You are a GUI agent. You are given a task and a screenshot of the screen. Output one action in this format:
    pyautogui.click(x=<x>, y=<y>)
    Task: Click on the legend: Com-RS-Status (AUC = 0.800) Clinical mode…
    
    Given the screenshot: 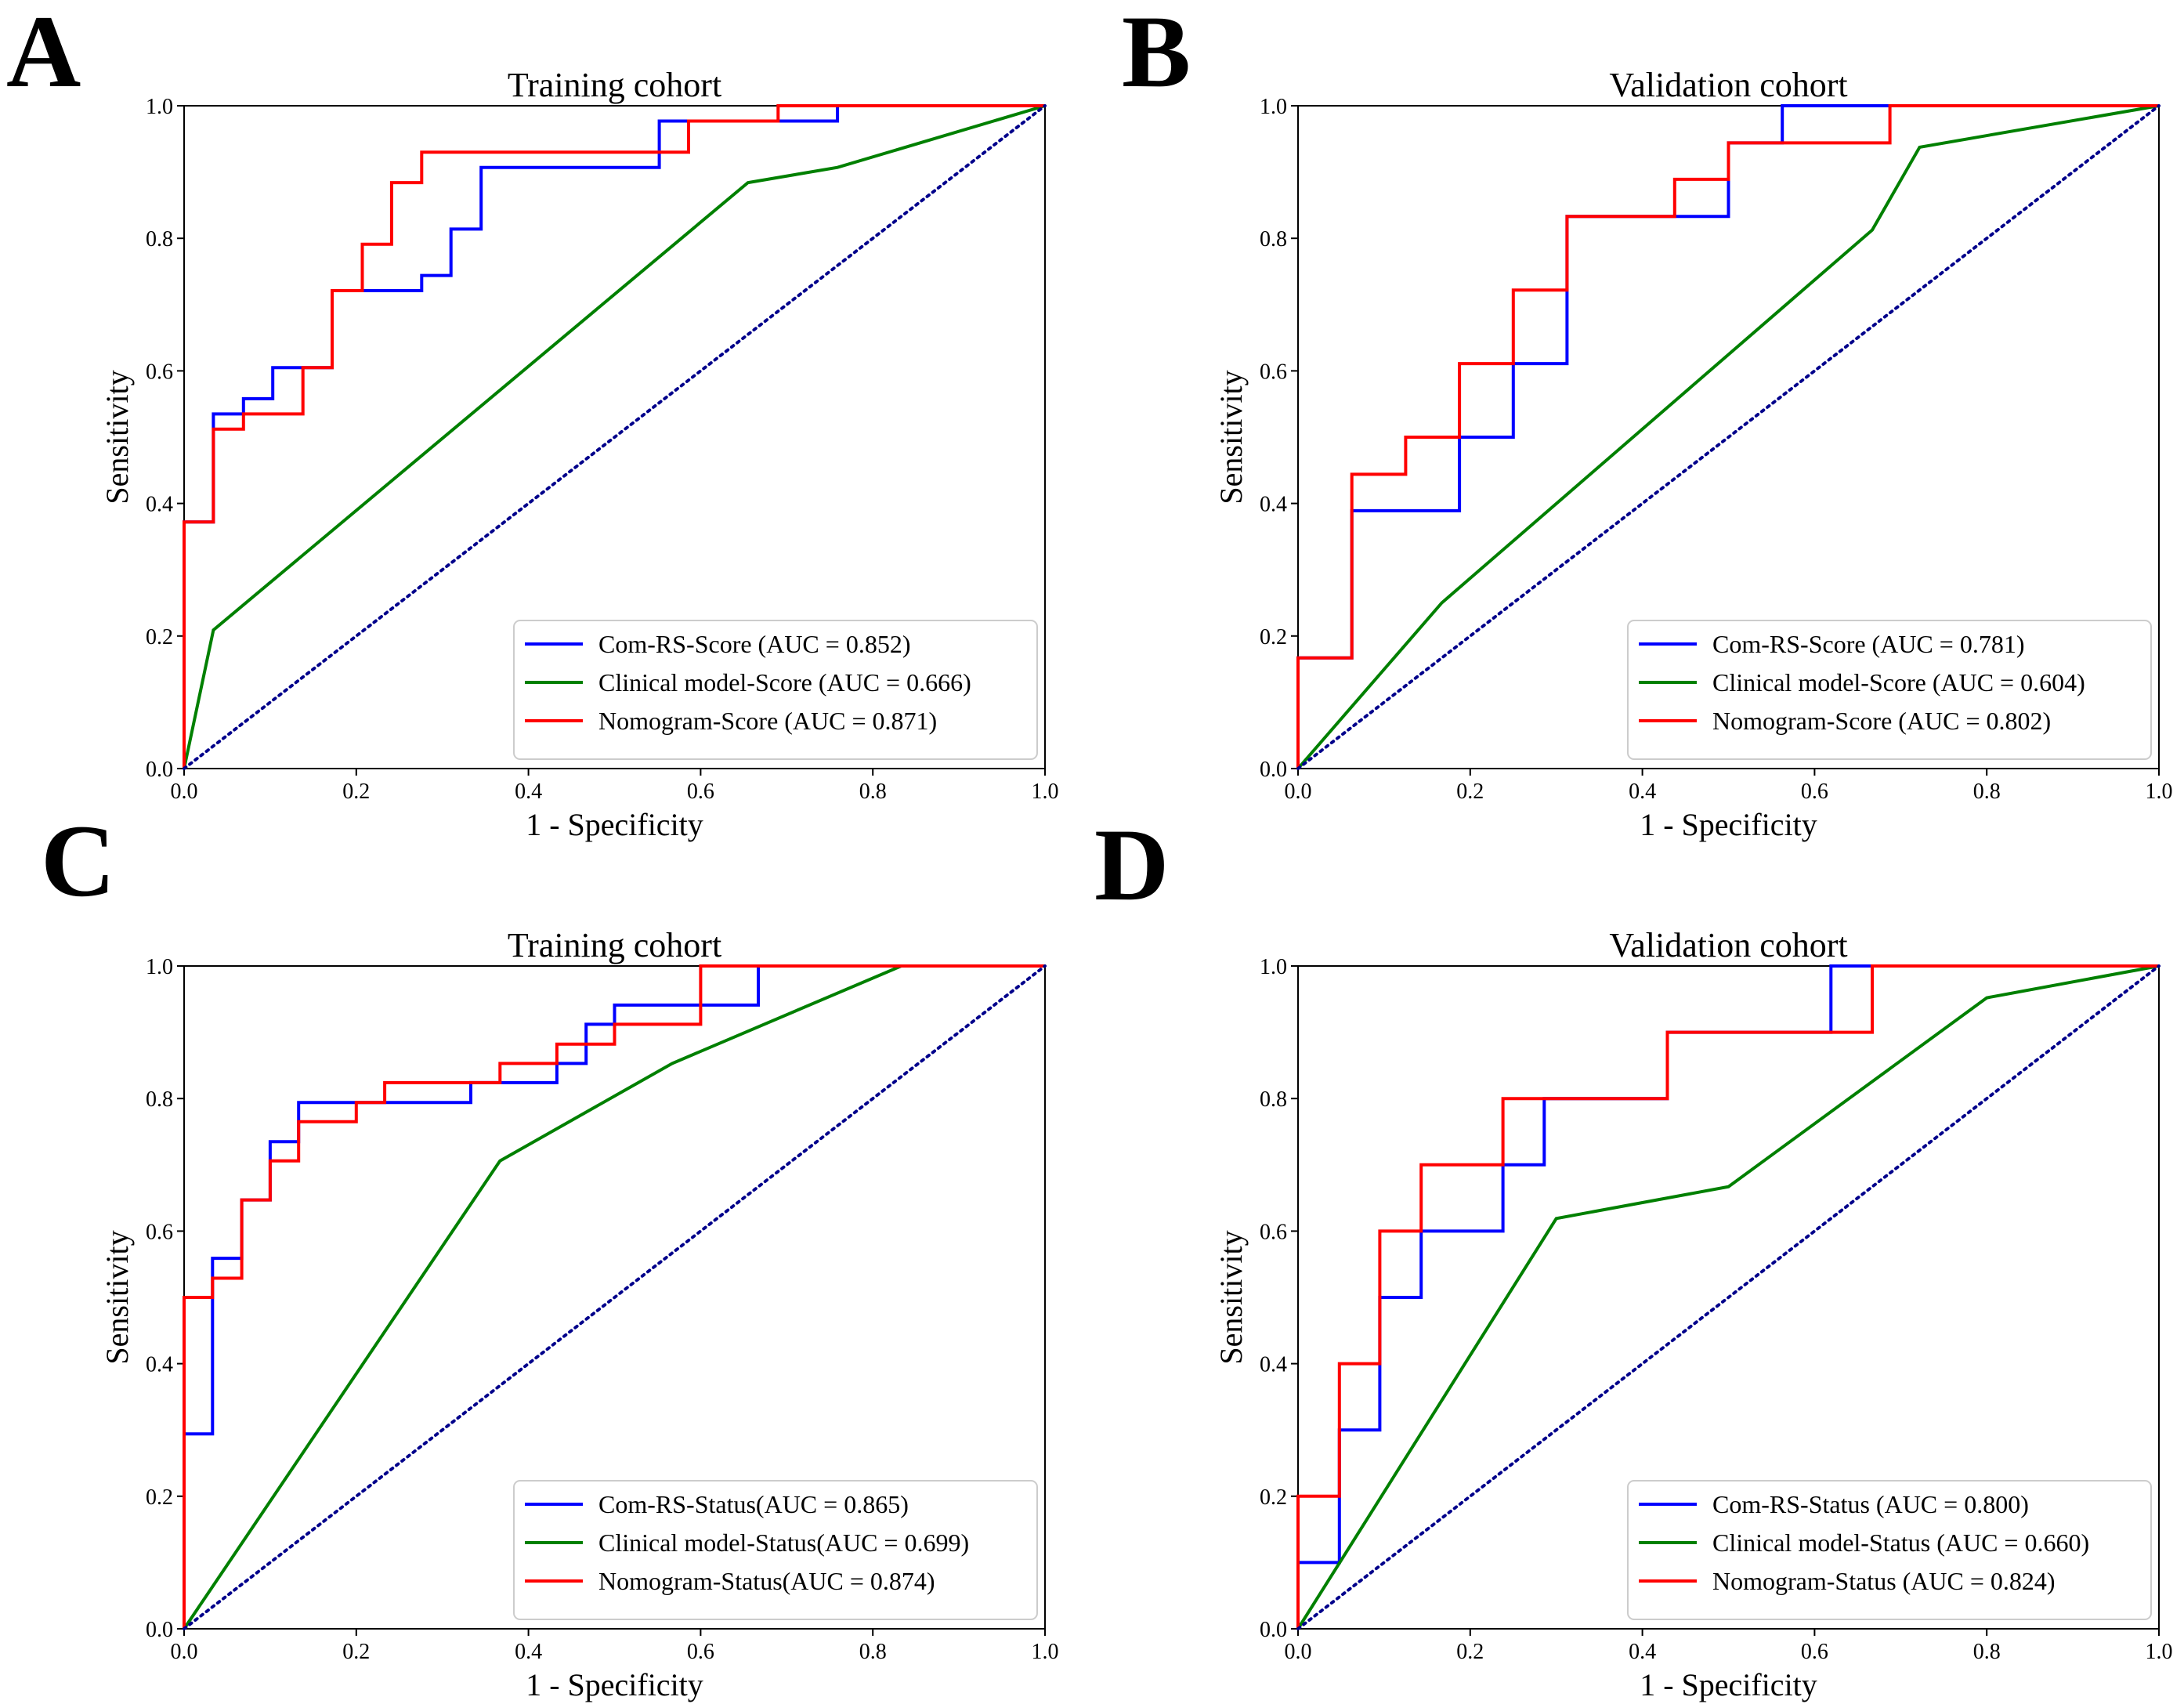 What is the action you would take?
    pyautogui.click(x=1889, y=1550)
    